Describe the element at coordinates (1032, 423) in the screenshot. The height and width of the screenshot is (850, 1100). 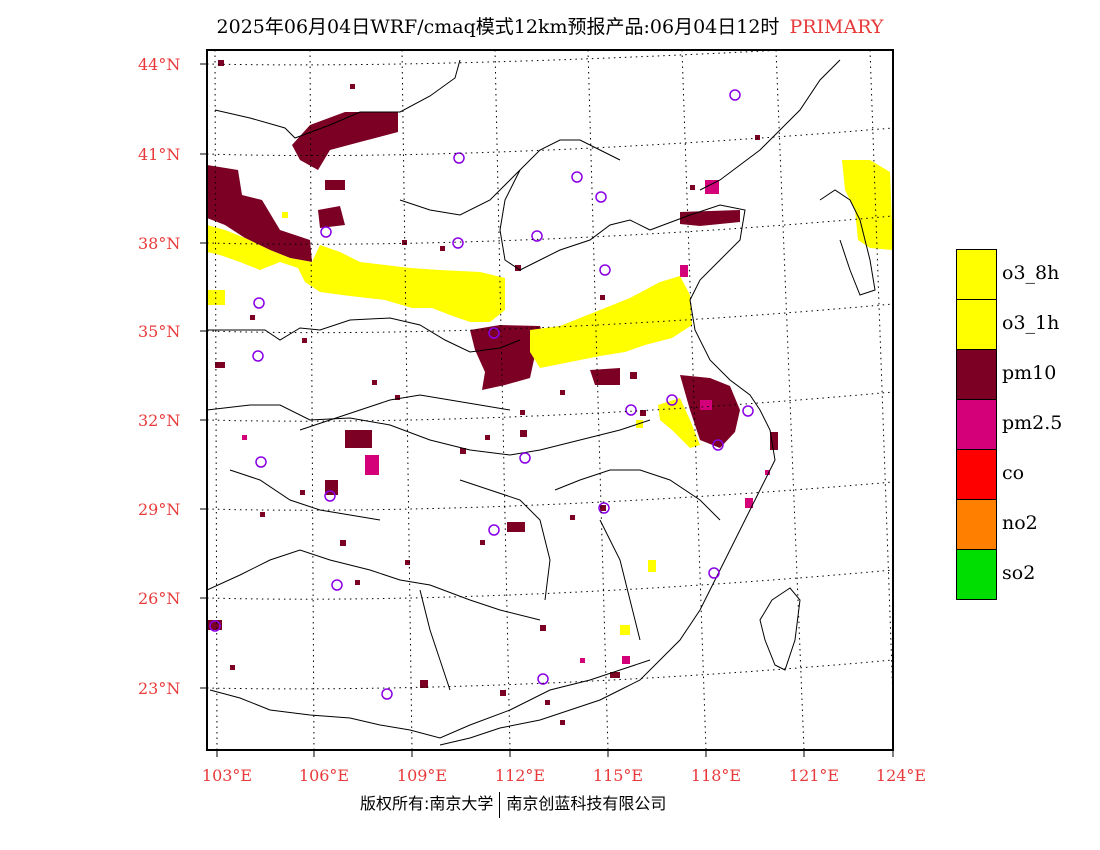
I see `legend-label: pm2.5` at that location.